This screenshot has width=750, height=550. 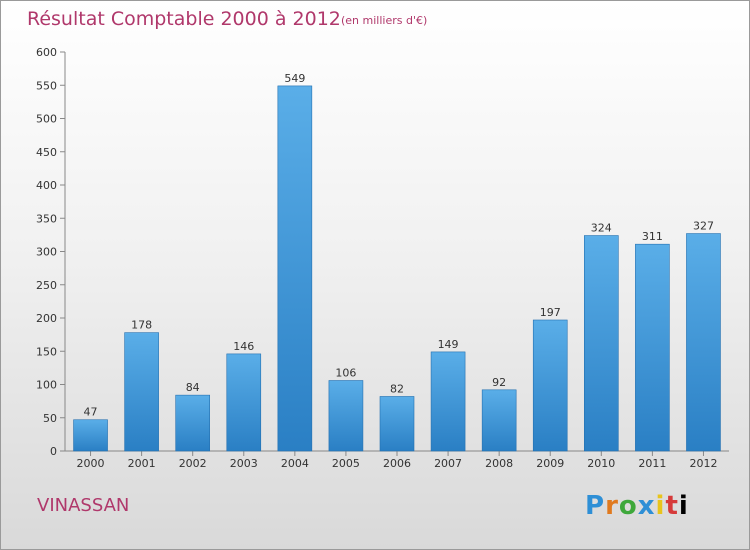 I want to click on x-tick-label: 2000, so click(x=91, y=463).